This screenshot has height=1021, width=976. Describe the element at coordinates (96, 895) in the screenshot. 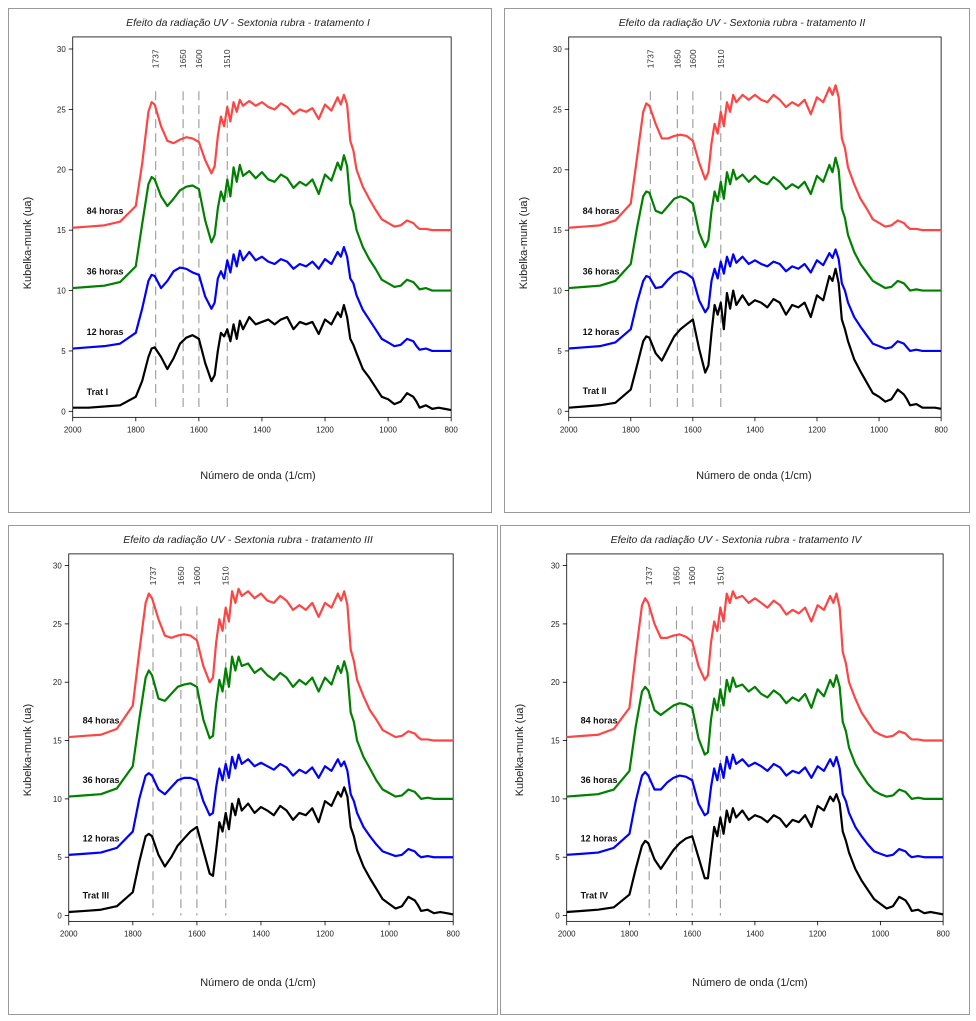

I see `series-label: Trat III` at that location.